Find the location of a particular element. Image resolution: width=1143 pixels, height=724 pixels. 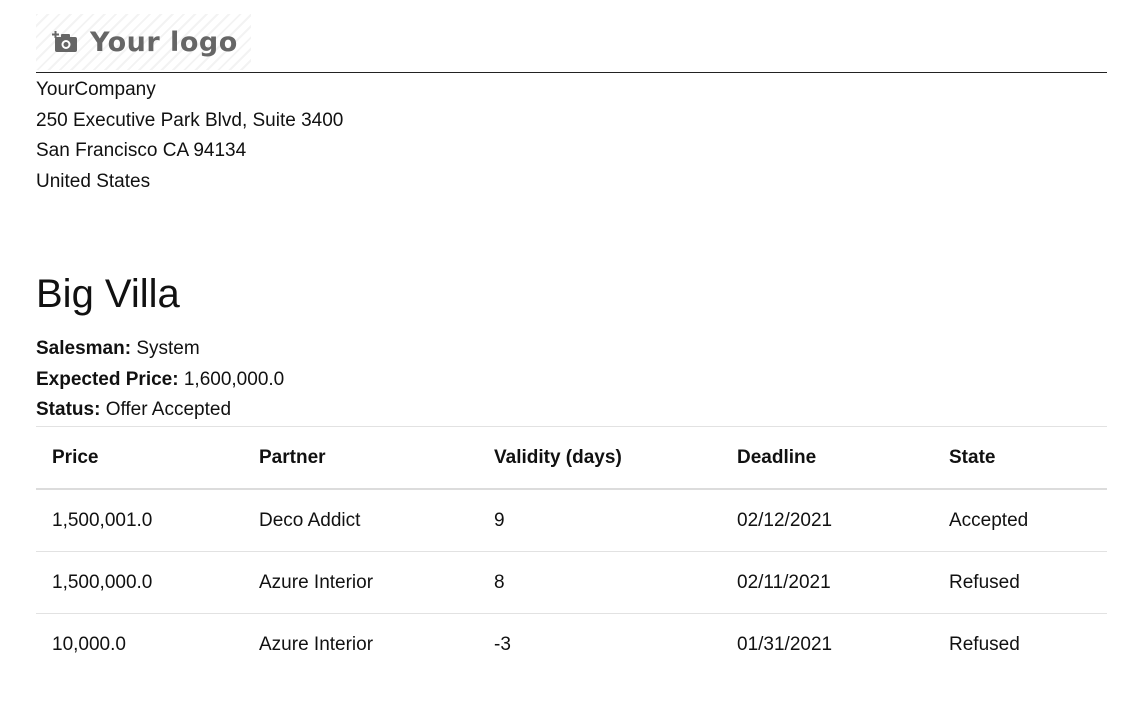

cell-validity: 9 is located at coordinates (599, 520).